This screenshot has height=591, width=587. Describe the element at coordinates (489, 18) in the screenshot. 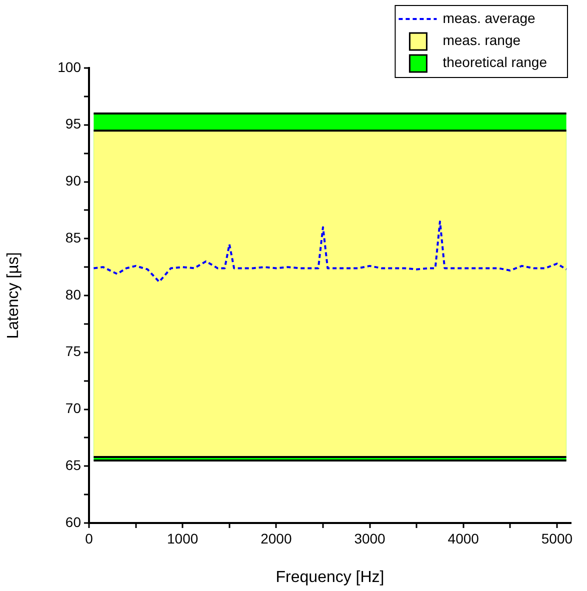

I see `legend-label: meas. average` at that location.